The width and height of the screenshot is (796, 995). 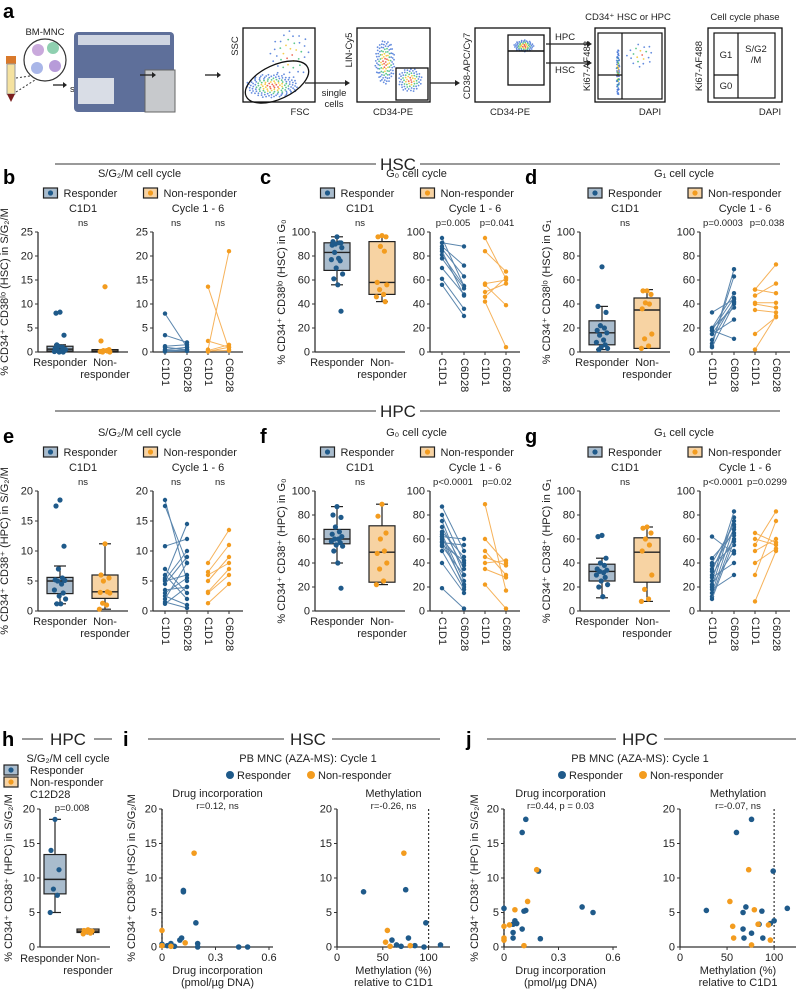 I want to click on y-tick-label: 0, so click(x=154, y=948).